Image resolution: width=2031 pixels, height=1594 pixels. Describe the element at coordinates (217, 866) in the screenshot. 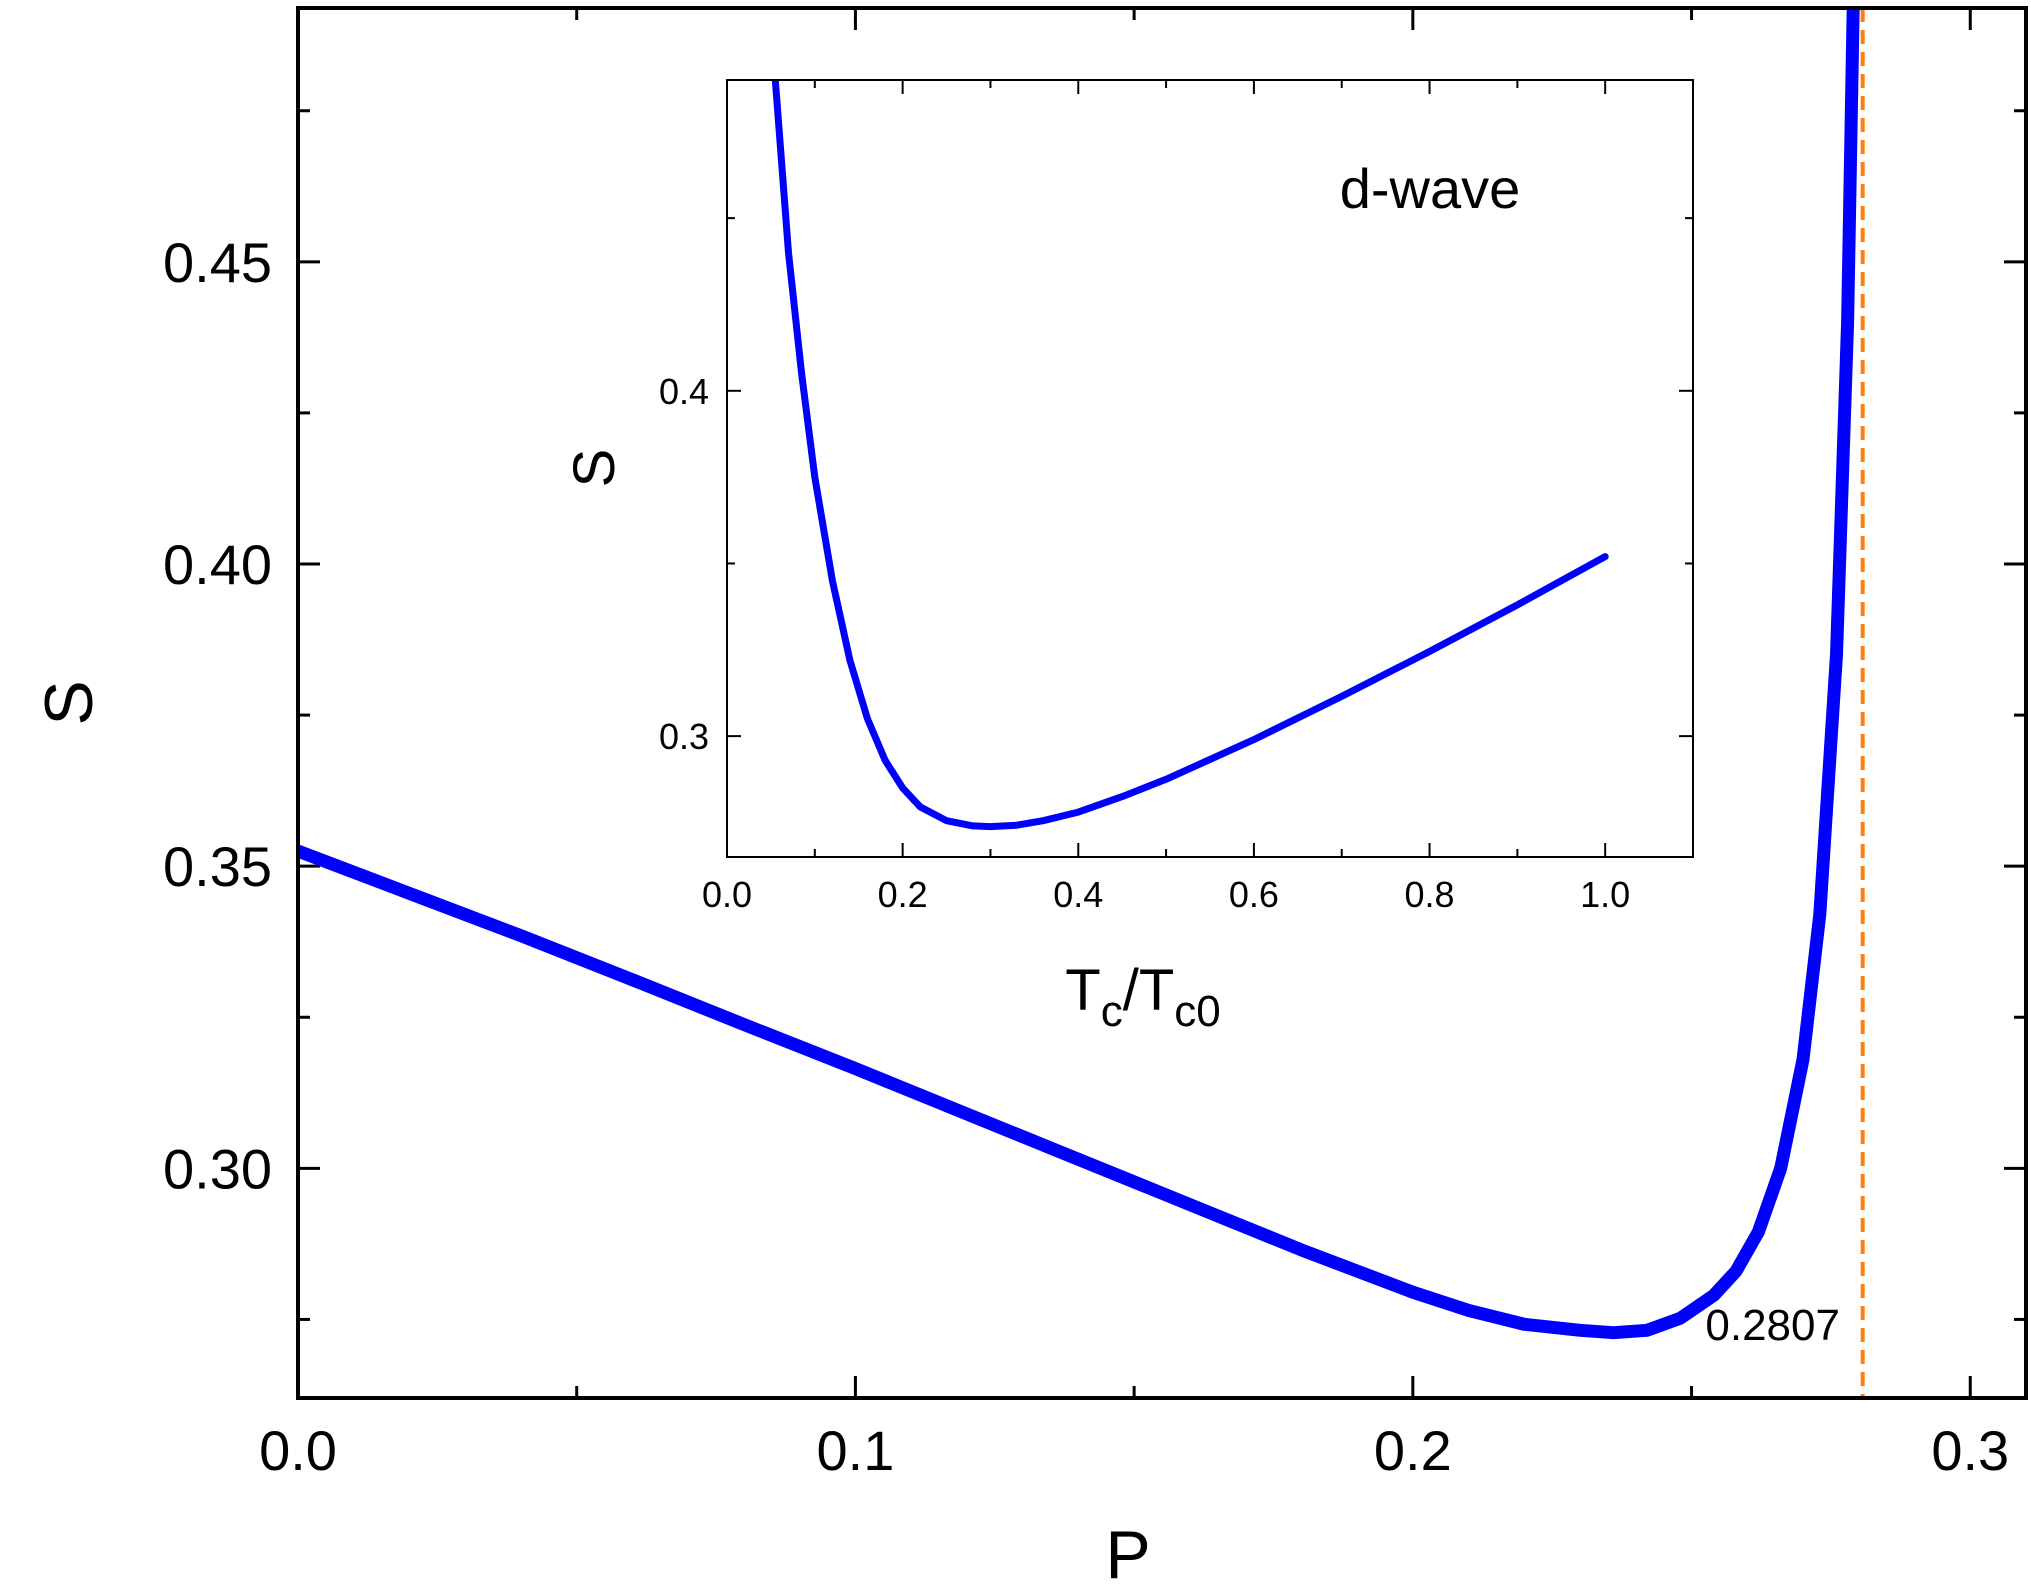

I see `y-tick-label: 0.35` at that location.